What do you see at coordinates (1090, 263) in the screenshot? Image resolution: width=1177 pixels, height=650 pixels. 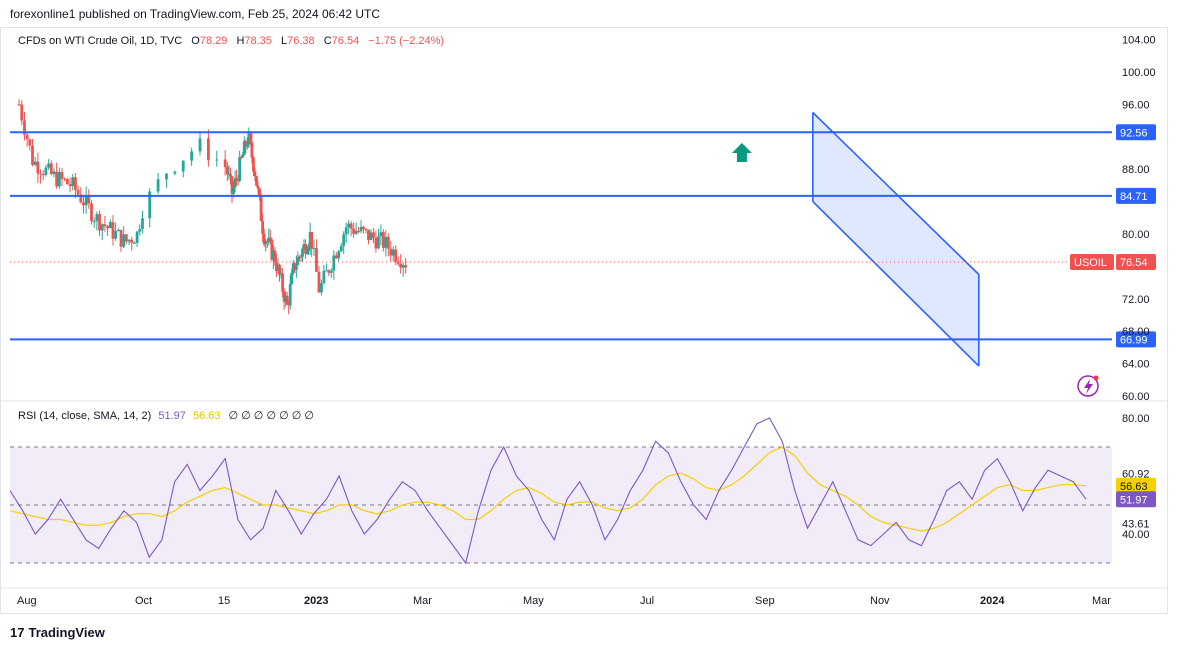 I see `symbol-tag-label: USOIL` at bounding box center [1090, 263].